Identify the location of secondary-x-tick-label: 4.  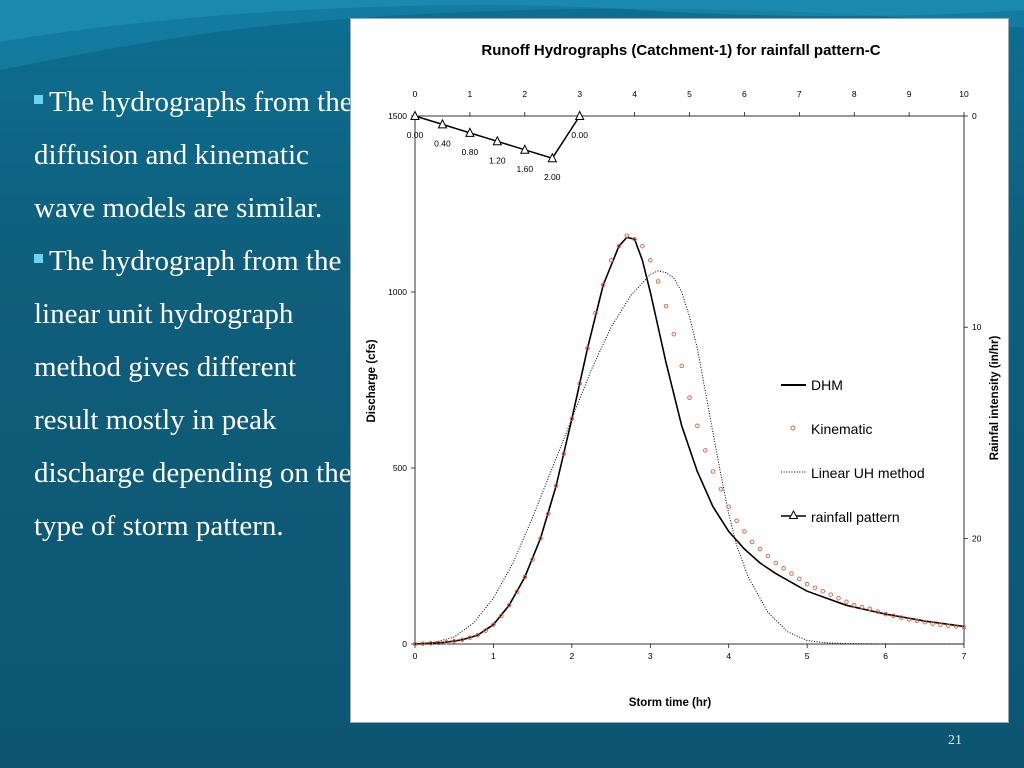
(634, 94).